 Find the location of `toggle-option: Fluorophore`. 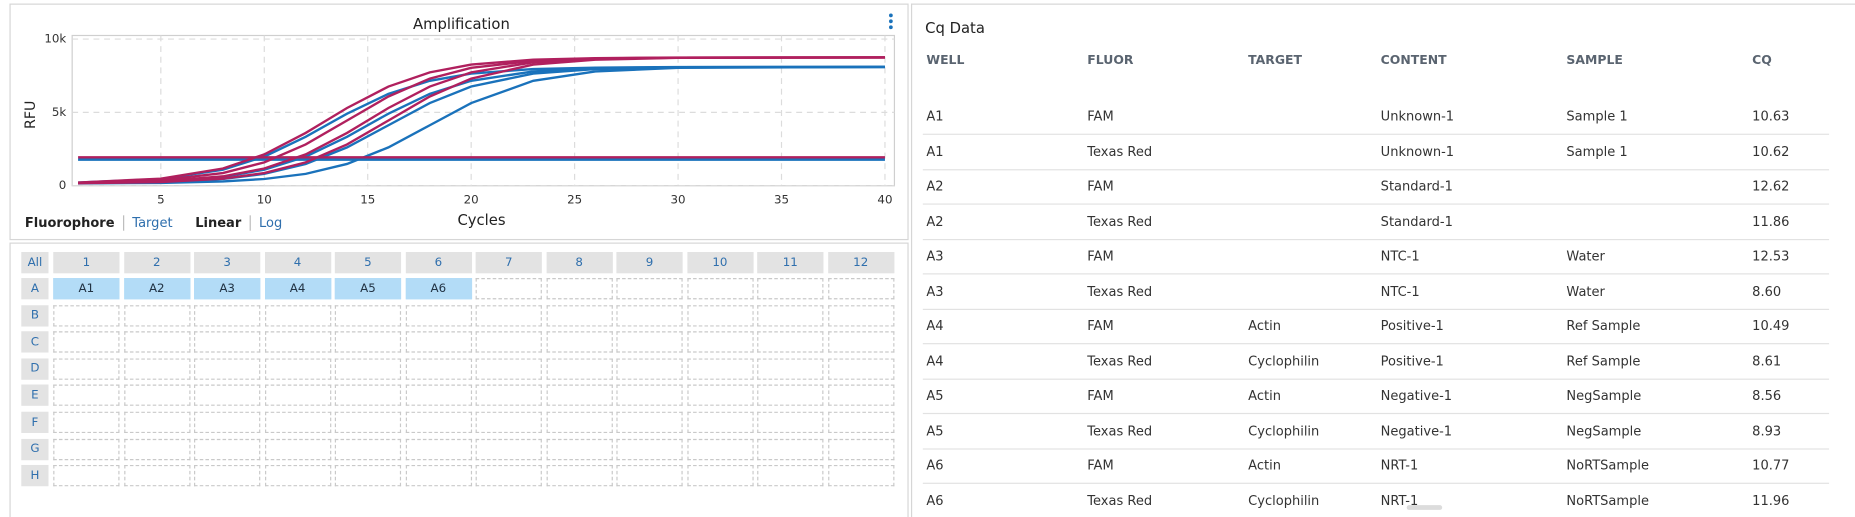

toggle-option: Fluorophore is located at coordinates (69, 223).